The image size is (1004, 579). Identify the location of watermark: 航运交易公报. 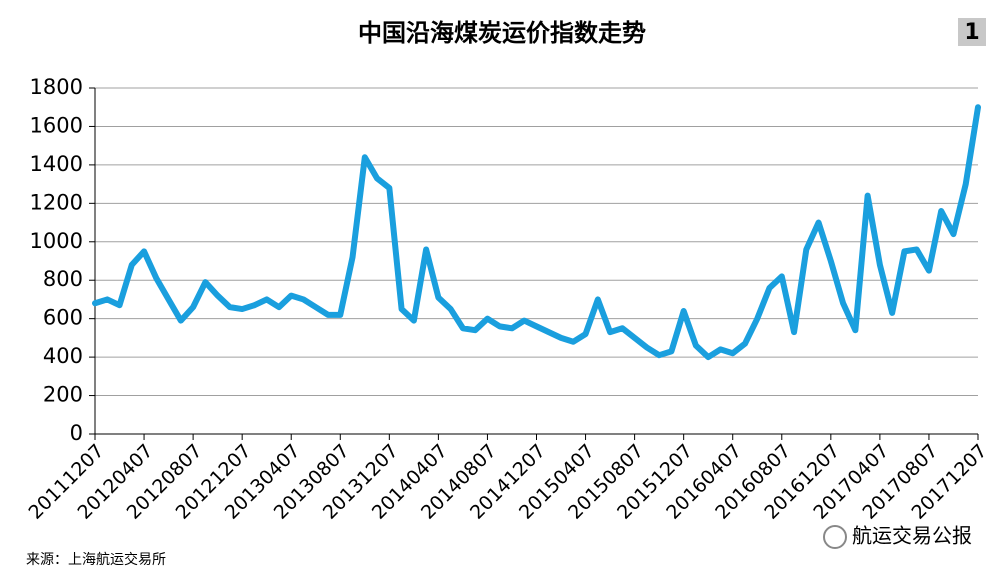
(912, 536).